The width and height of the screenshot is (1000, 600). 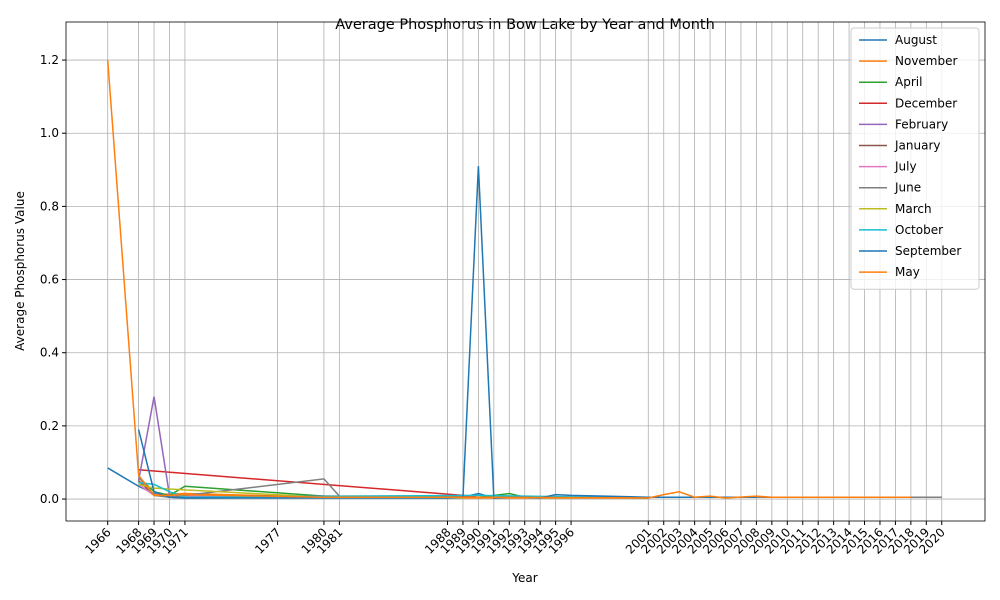 I want to click on legend-label: April, so click(x=908, y=82).